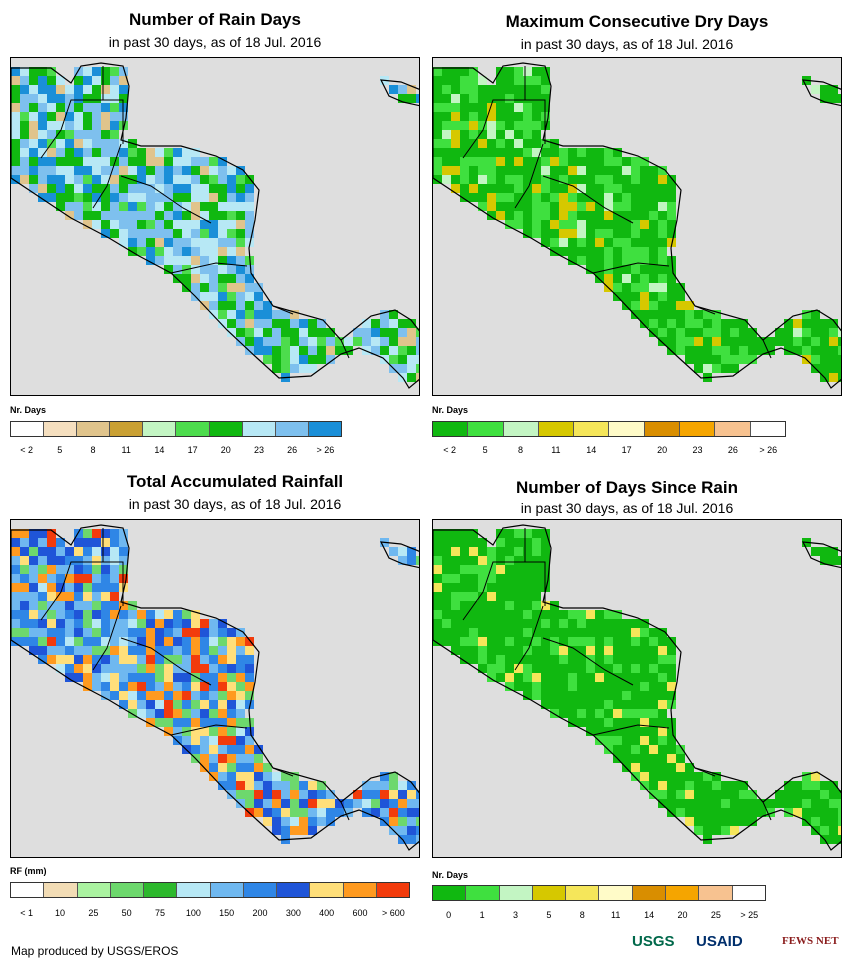 This screenshot has height=970, width=854. I want to click on legend-tick-label: 8, so click(93, 450).